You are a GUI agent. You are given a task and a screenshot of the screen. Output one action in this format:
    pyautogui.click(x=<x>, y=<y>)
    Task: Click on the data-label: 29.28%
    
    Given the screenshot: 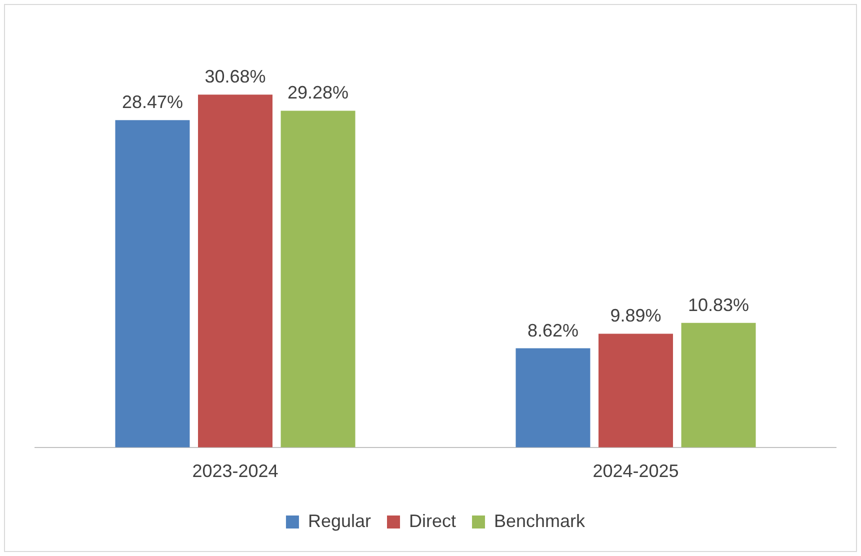 What is the action you would take?
    pyautogui.click(x=318, y=92)
    